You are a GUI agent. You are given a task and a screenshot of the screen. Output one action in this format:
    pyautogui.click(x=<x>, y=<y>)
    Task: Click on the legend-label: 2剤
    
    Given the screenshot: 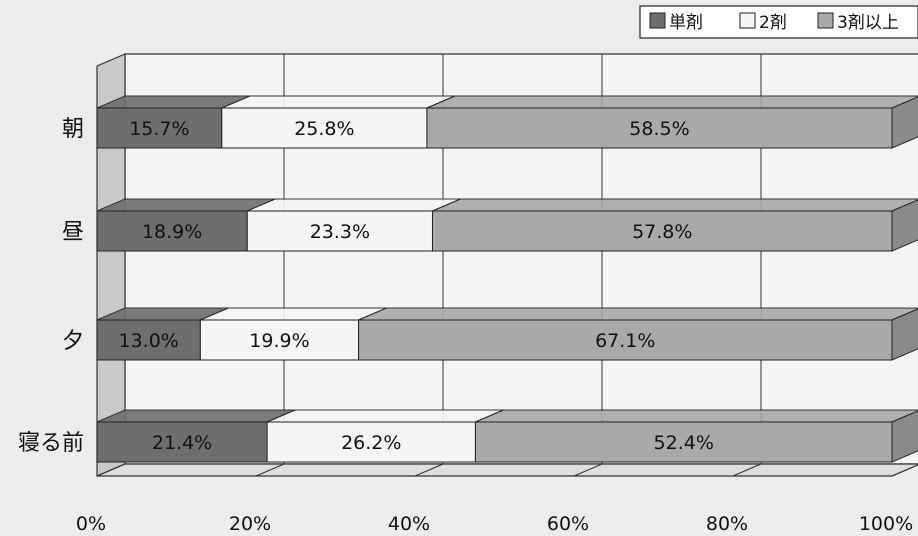 What is the action you would take?
    pyautogui.click(x=773, y=23)
    